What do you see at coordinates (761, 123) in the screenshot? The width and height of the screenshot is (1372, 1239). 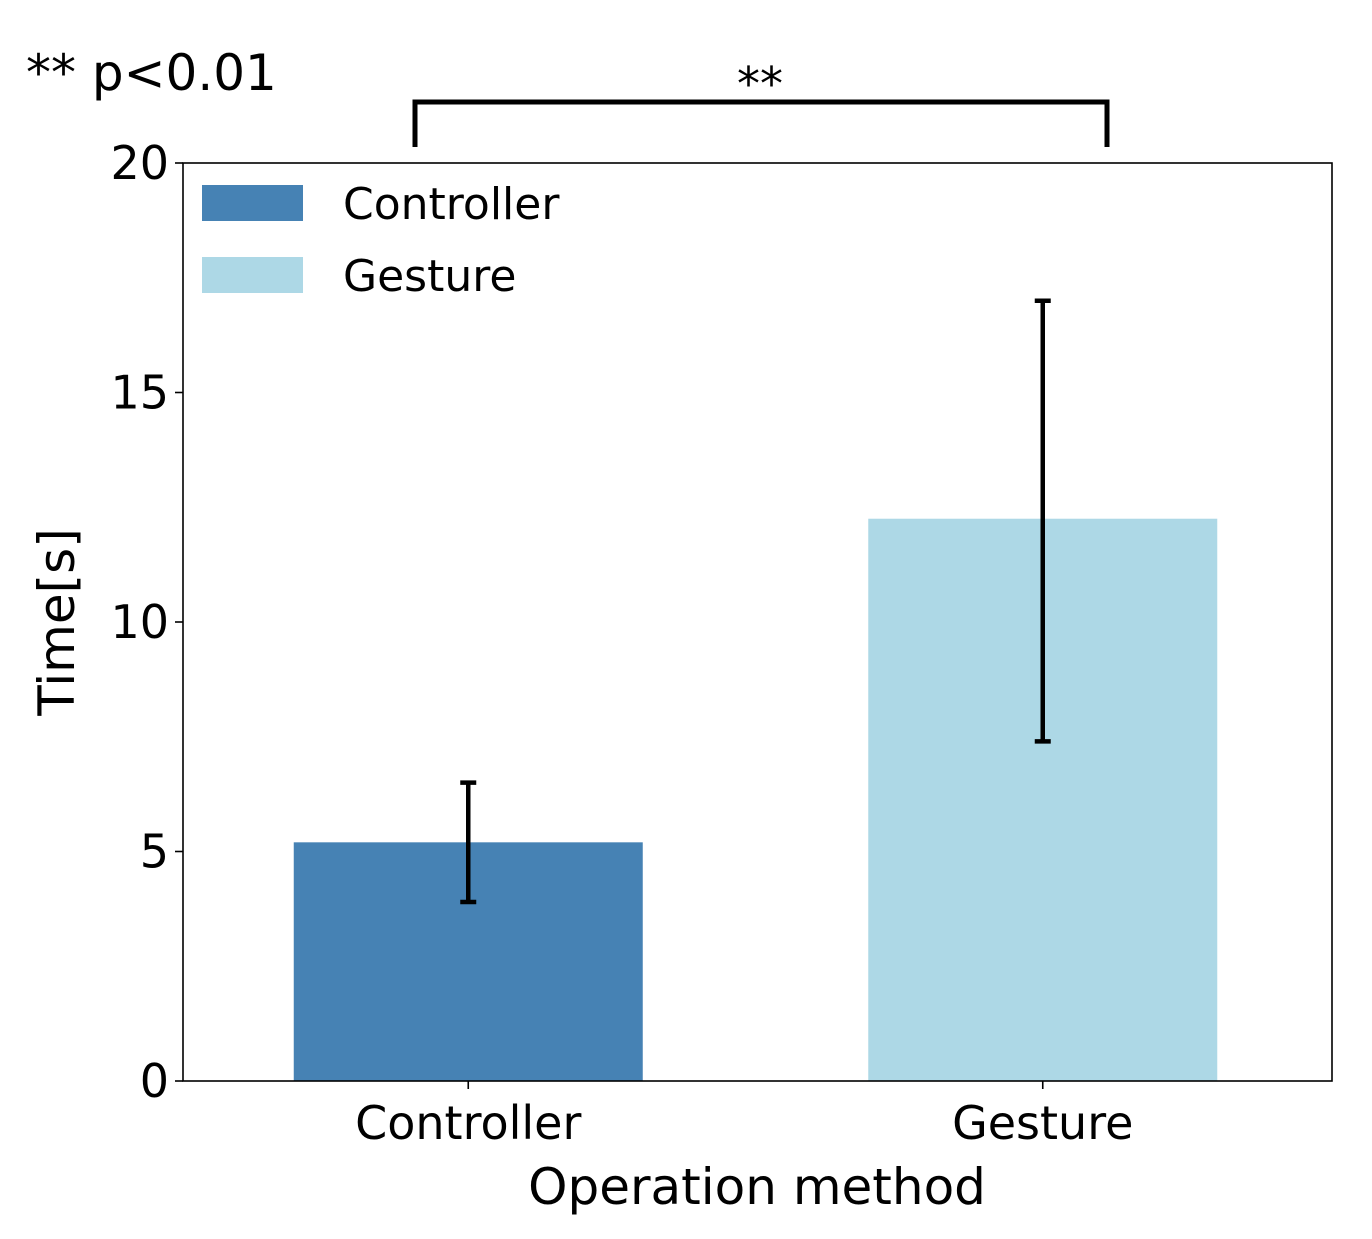 I see `significance-bracket` at bounding box center [761, 123].